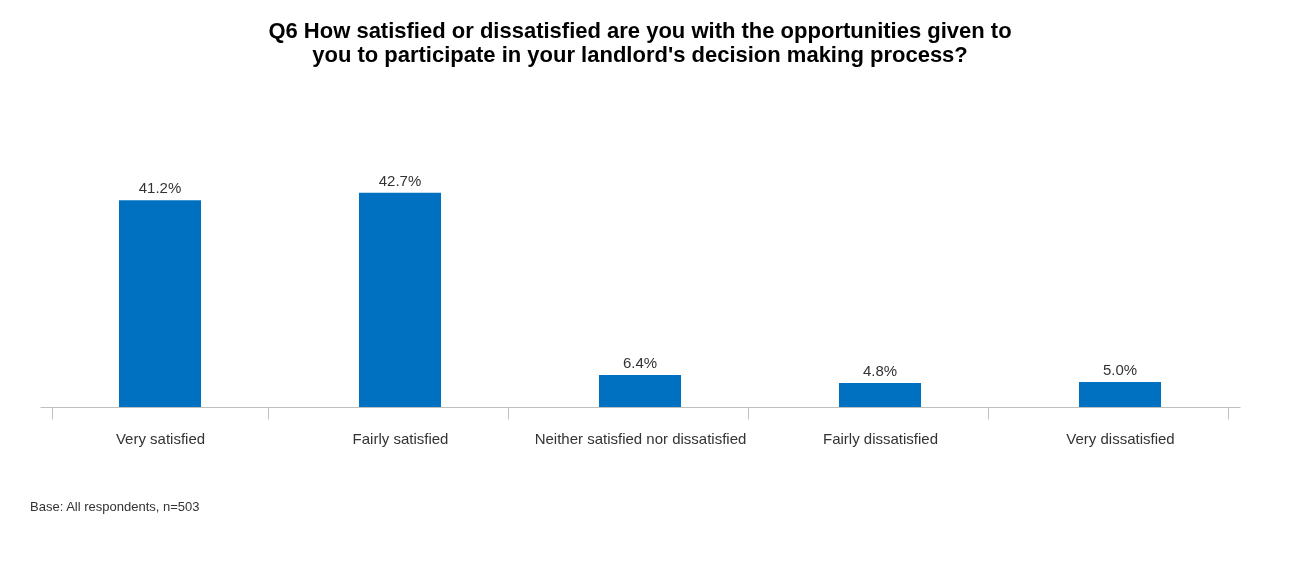 This screenshot has height=588, width=1306. Describe the element at coordinates (115, 506) in the screenshot. I see `text: Base: All respondents, n=503` at that location.